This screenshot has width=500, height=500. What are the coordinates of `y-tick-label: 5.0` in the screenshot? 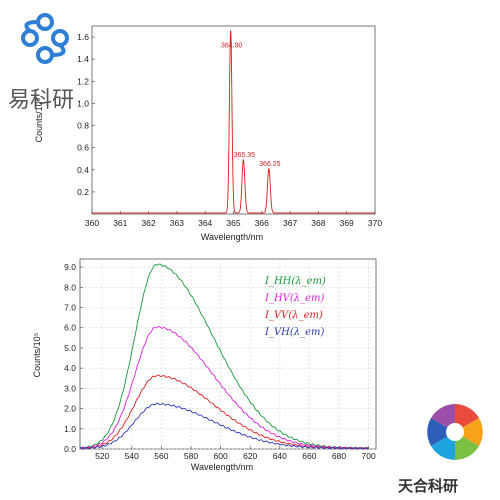 It's located at (70, 348).